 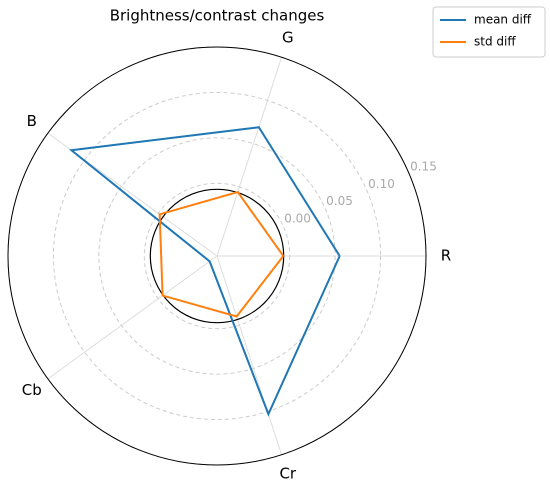 I want to click on legend-label: mean diff, so click(x=503, y=20).